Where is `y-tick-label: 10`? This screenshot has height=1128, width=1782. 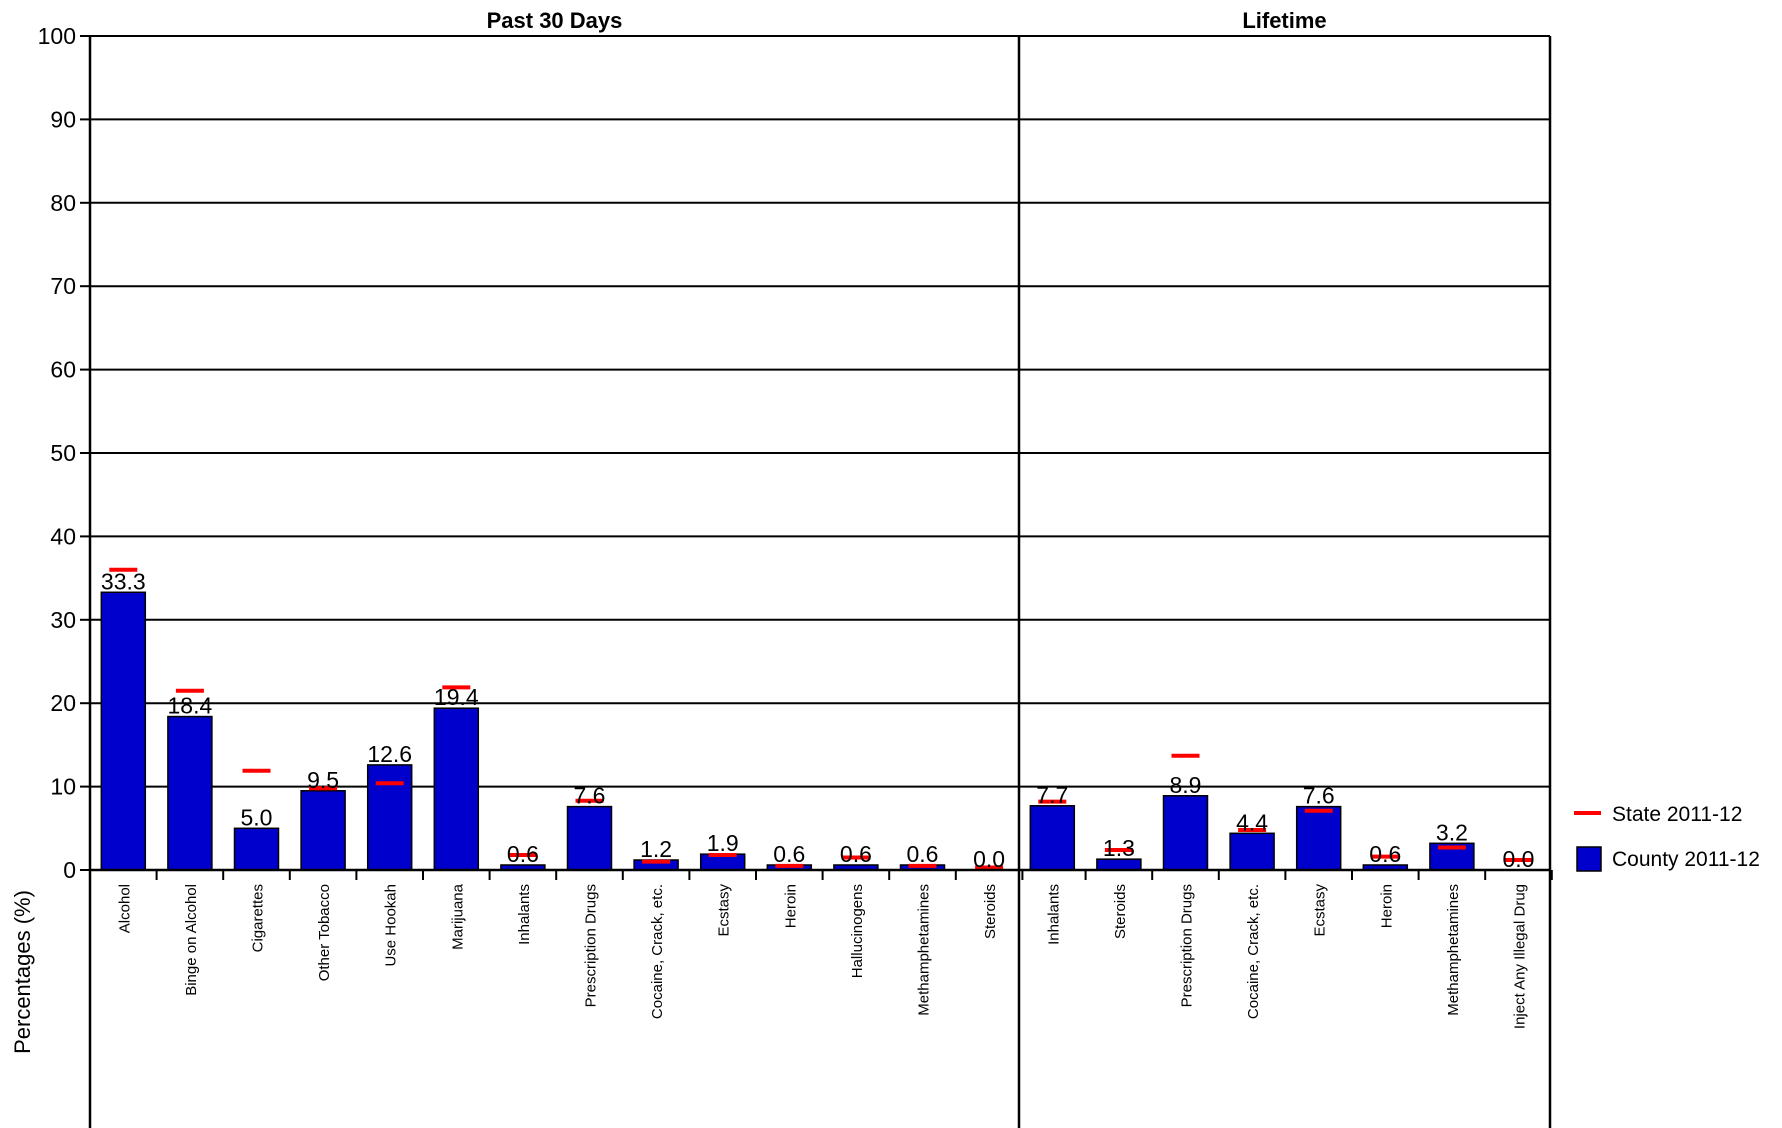 y-tick-label: 10 is located at coordinates (63, 787).